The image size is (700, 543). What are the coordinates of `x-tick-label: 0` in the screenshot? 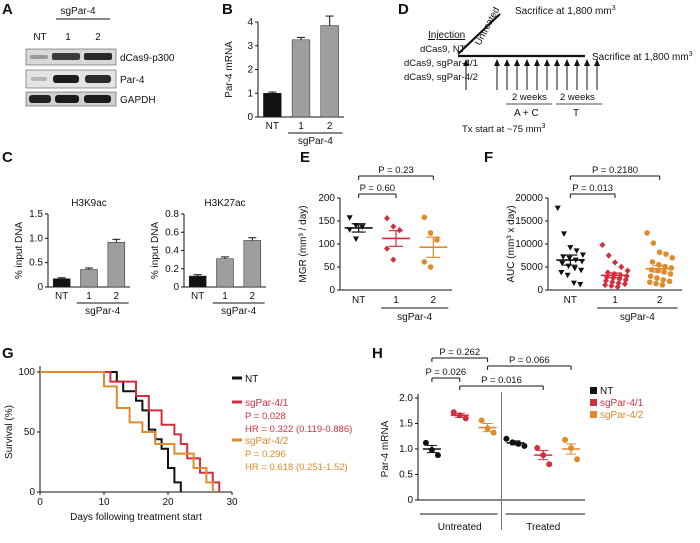 It's located at (40, 502).